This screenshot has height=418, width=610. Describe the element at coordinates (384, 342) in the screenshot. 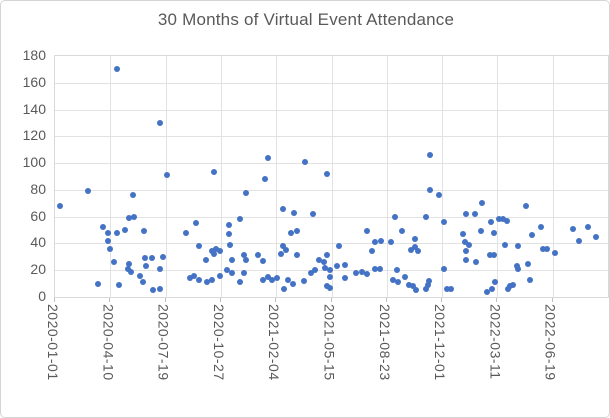

I see `x-tick-label: 2021-08-23` at that location.